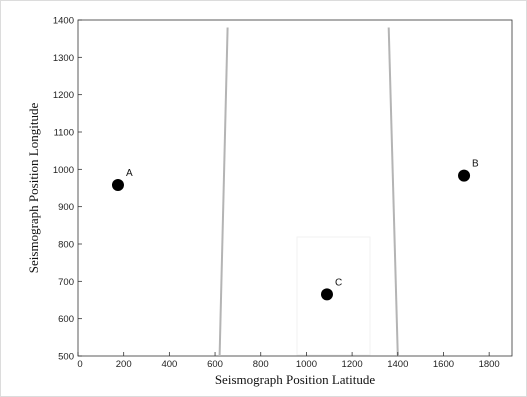  I want to click on y-tick-label: 800, so click(66, 245).